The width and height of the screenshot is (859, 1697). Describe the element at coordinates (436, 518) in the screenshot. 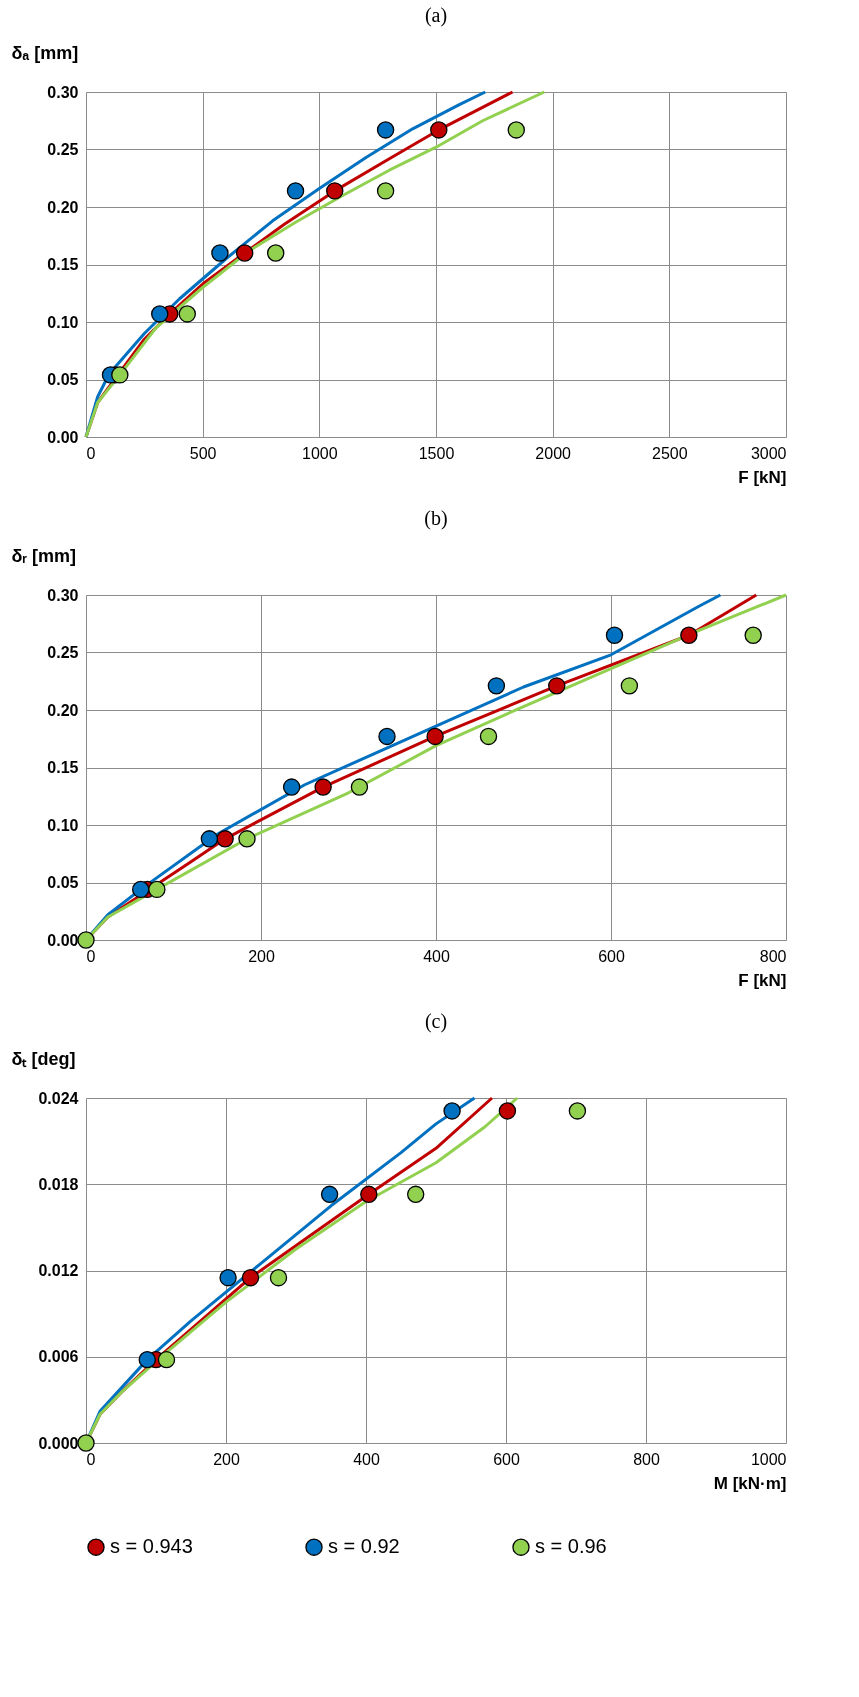

I see `chart-title: (b)` at that location.